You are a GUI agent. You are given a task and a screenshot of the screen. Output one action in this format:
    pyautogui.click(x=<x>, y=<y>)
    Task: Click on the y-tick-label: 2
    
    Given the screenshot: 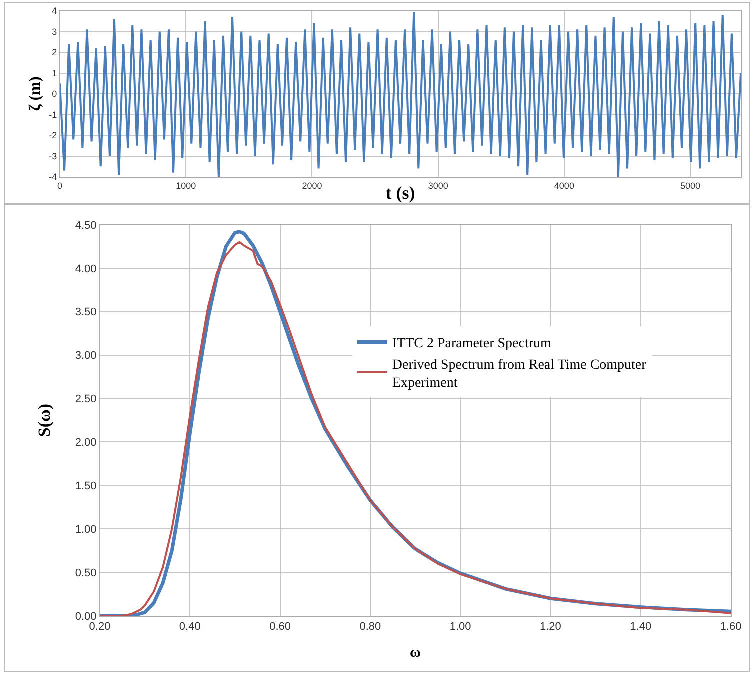 What is the action you would take?
    pyautogui.click(x=55, y=53)
    